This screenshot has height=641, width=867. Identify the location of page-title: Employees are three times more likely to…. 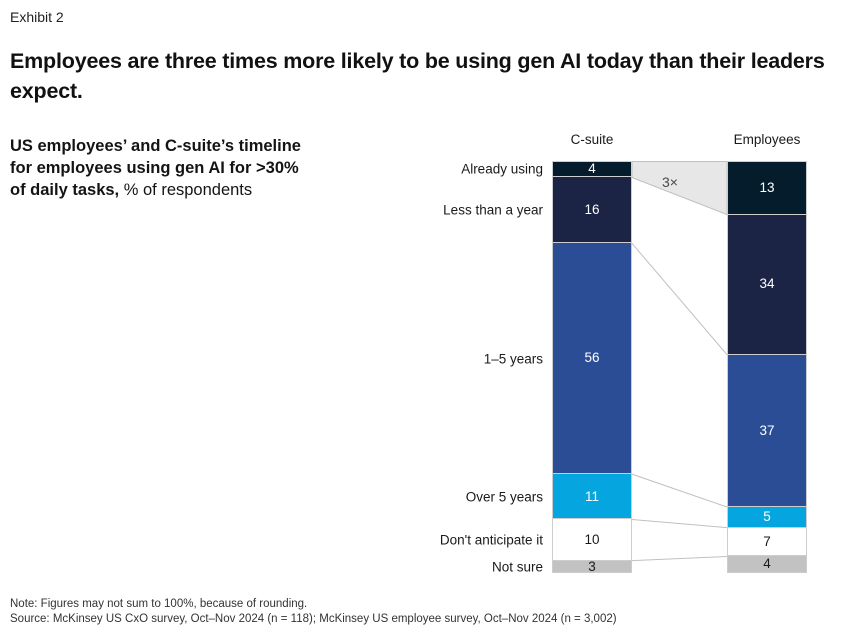
(417, 76).